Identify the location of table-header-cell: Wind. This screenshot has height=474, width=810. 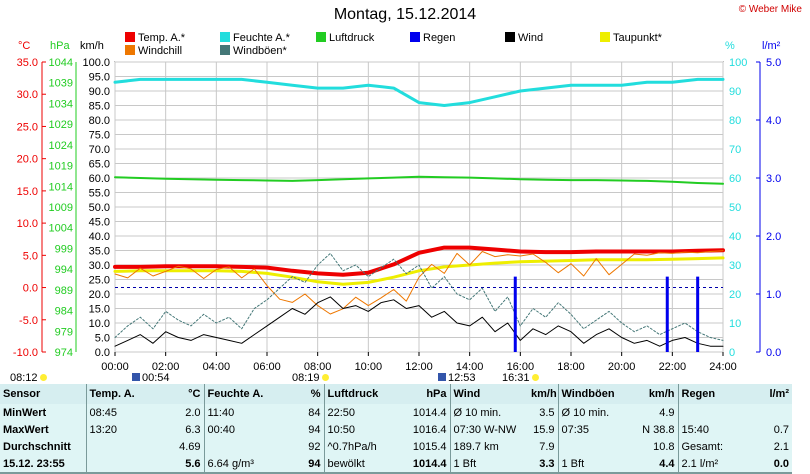
(488, 394).